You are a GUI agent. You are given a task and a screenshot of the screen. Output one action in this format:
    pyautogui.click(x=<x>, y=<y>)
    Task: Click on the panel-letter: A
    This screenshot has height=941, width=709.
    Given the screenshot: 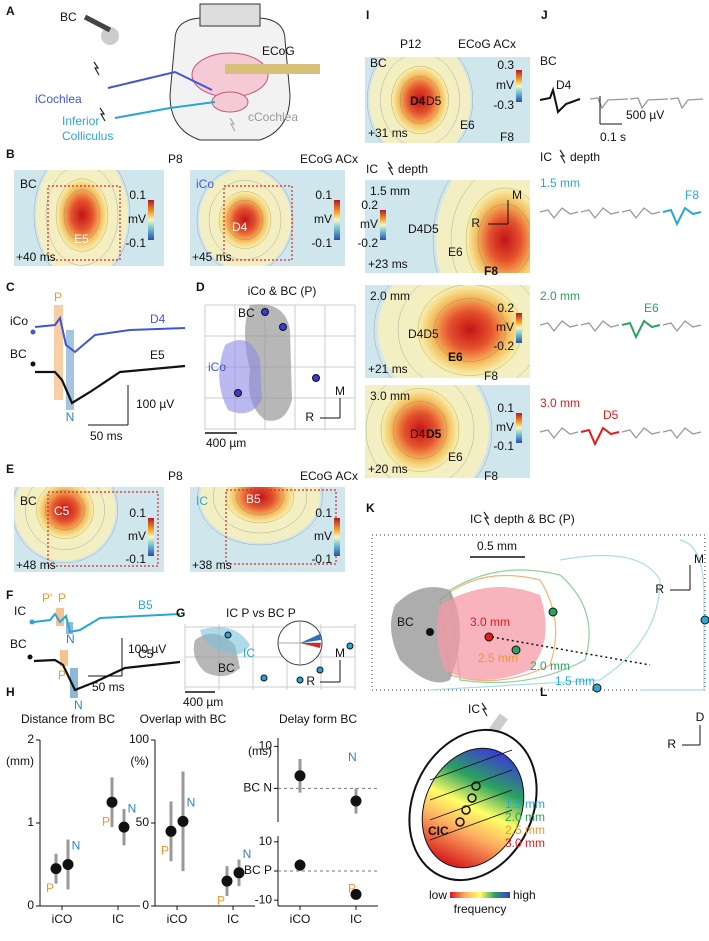 What is the action you would take?
    pyautogui.click(x=10, y=11)
    